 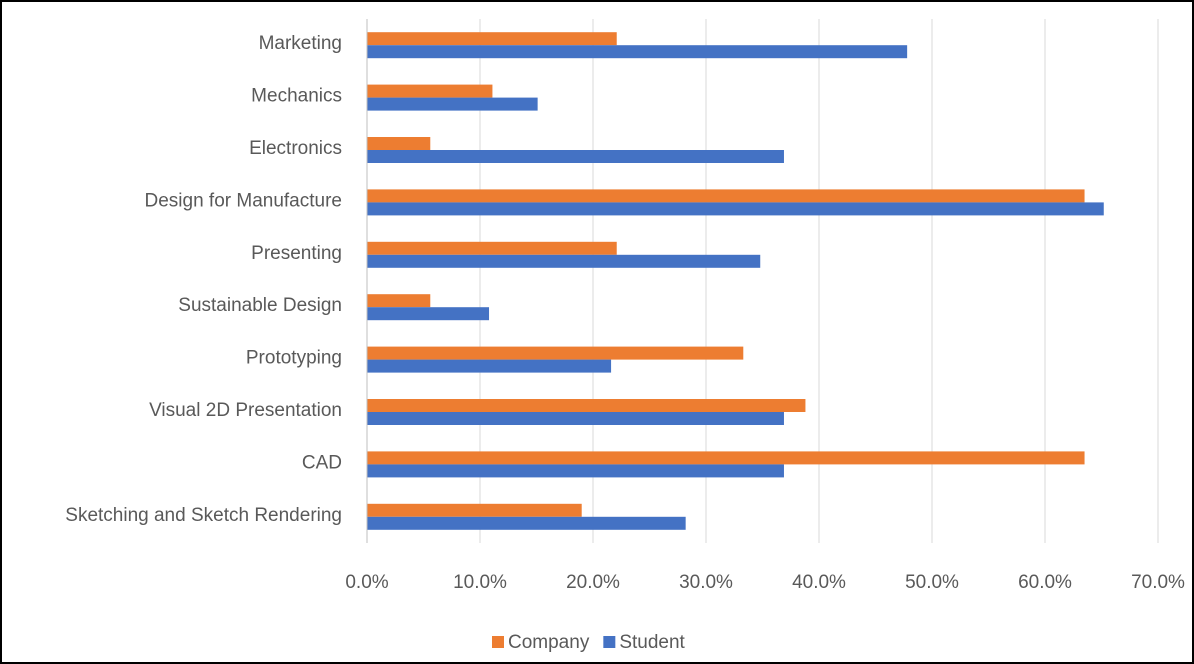 I want to click on x-tick-label: 50.0%, so click(x=932, y=582).